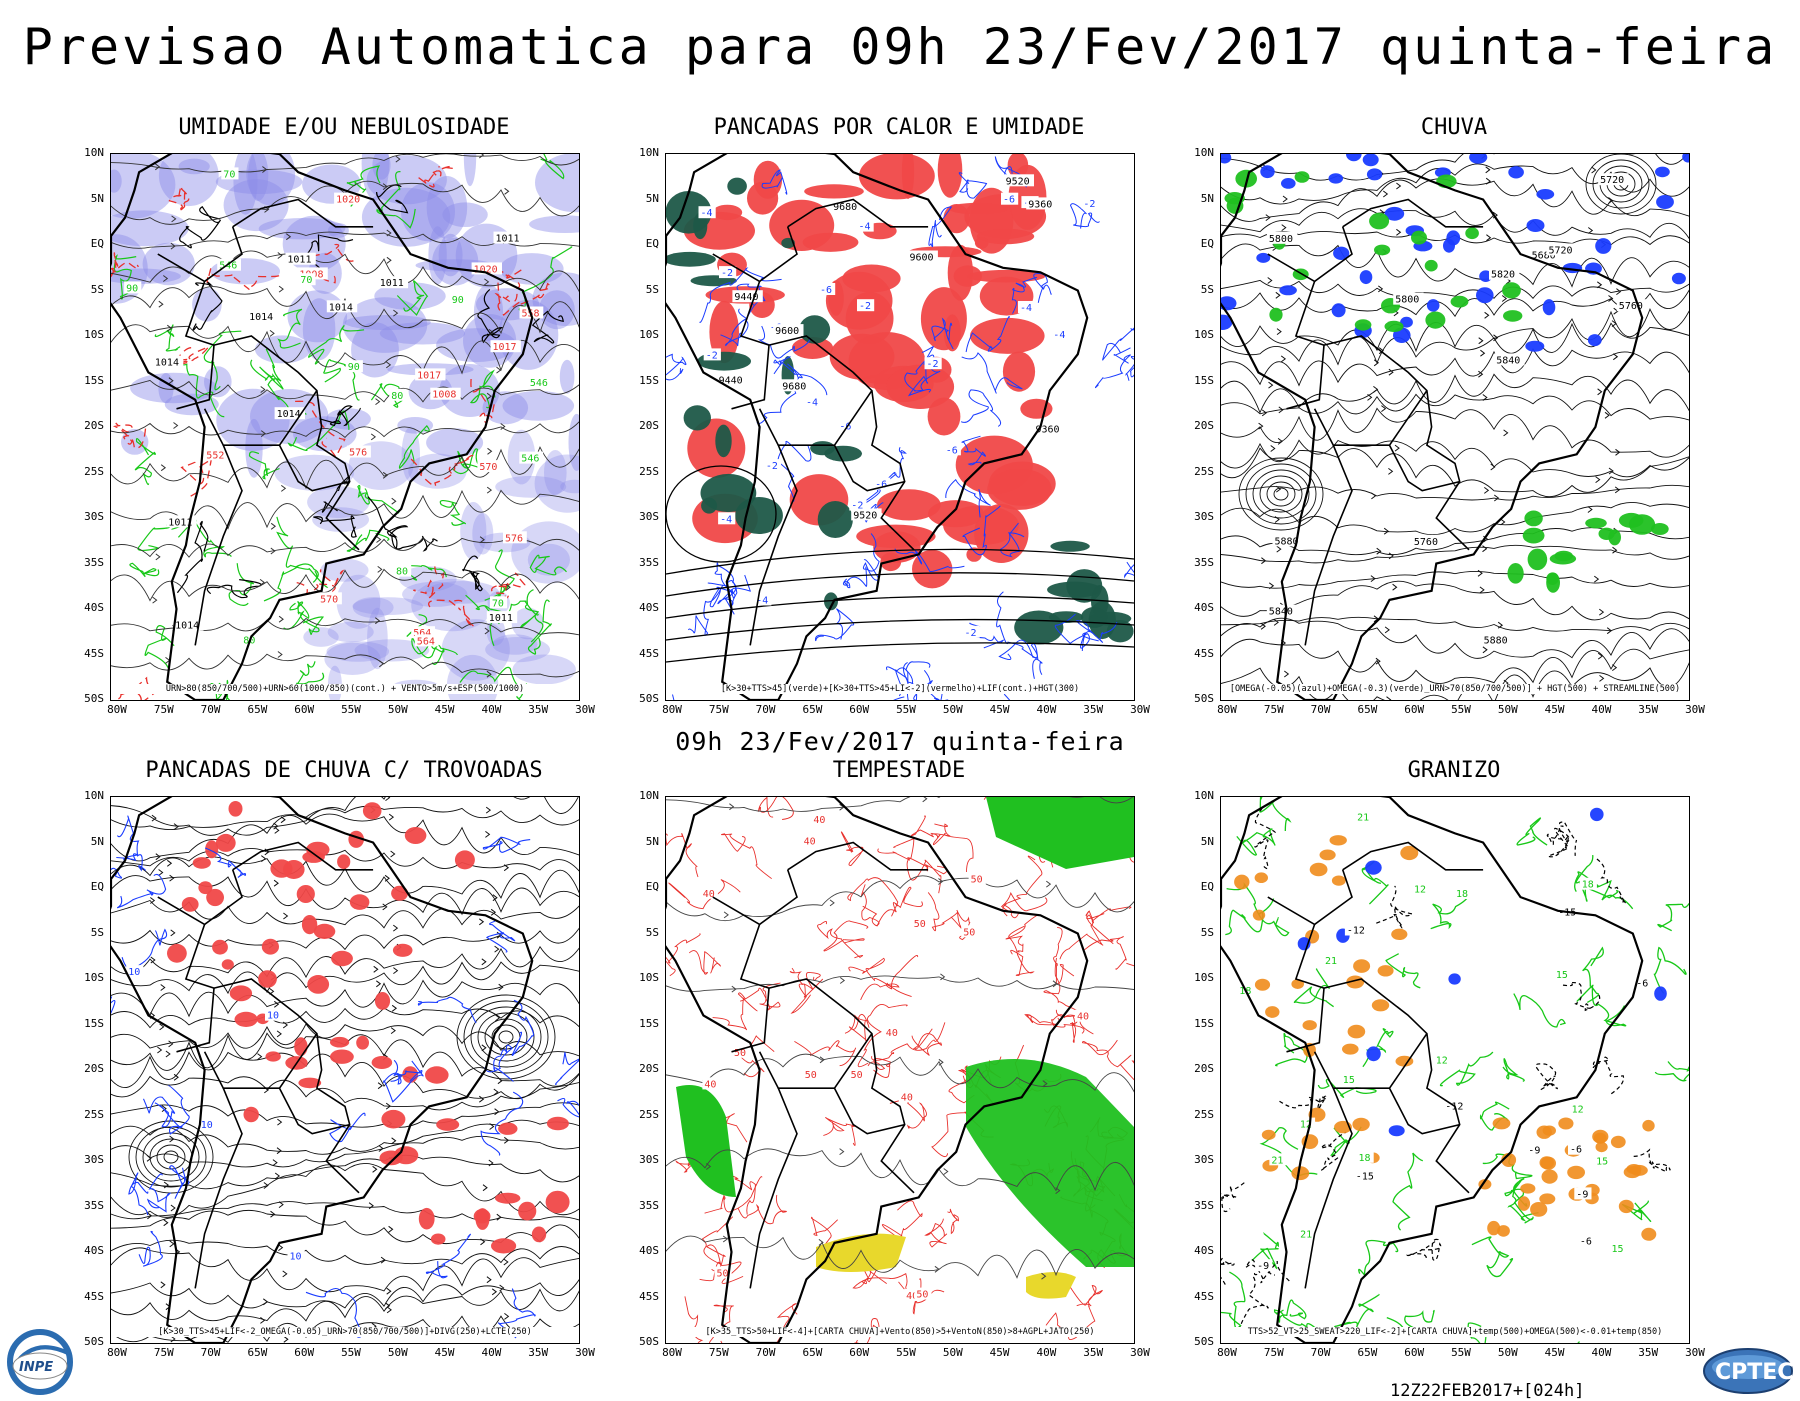  Describe the element at coordinates (397, 1352) in the screenshot. I see `longitude-tick-label: 50W` at that location.